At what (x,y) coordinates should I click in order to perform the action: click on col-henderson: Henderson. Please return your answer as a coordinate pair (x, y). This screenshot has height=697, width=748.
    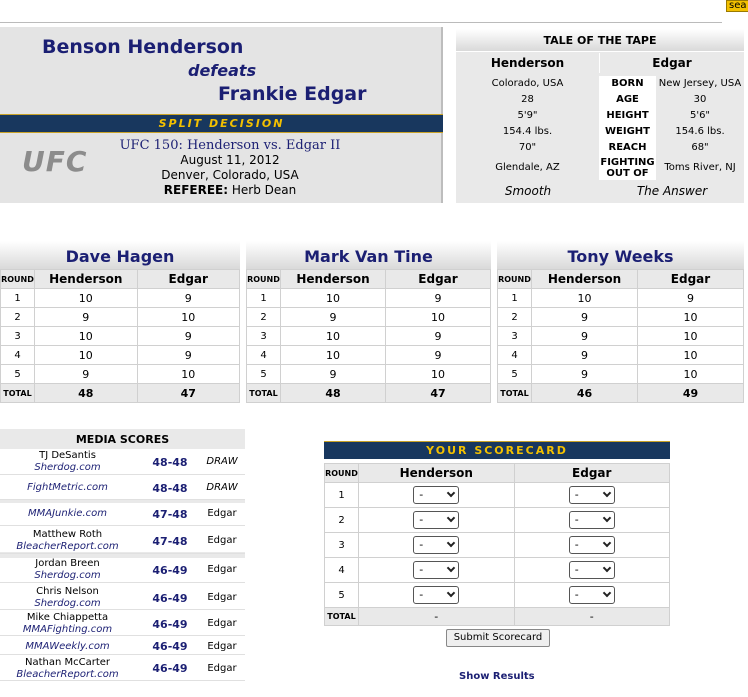
    Looking at the image, I should click on (86, 279).